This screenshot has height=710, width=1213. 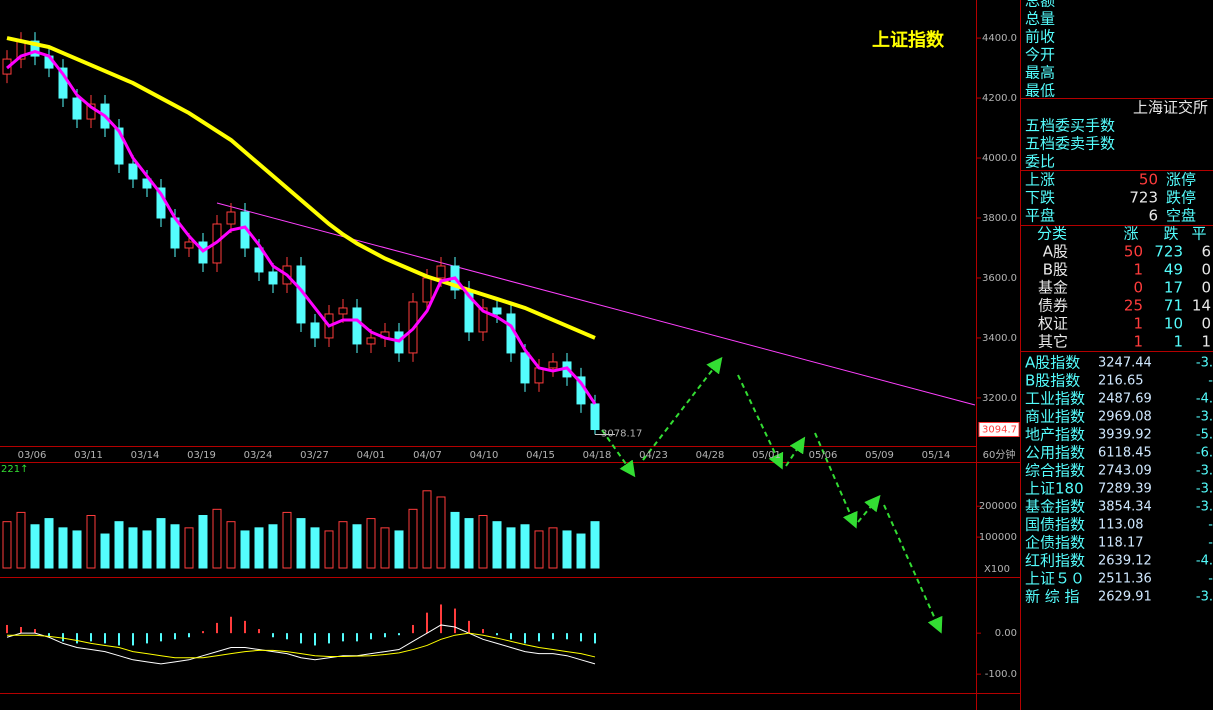 I want to click on table-header: 平, so click(x=1198, y=234).